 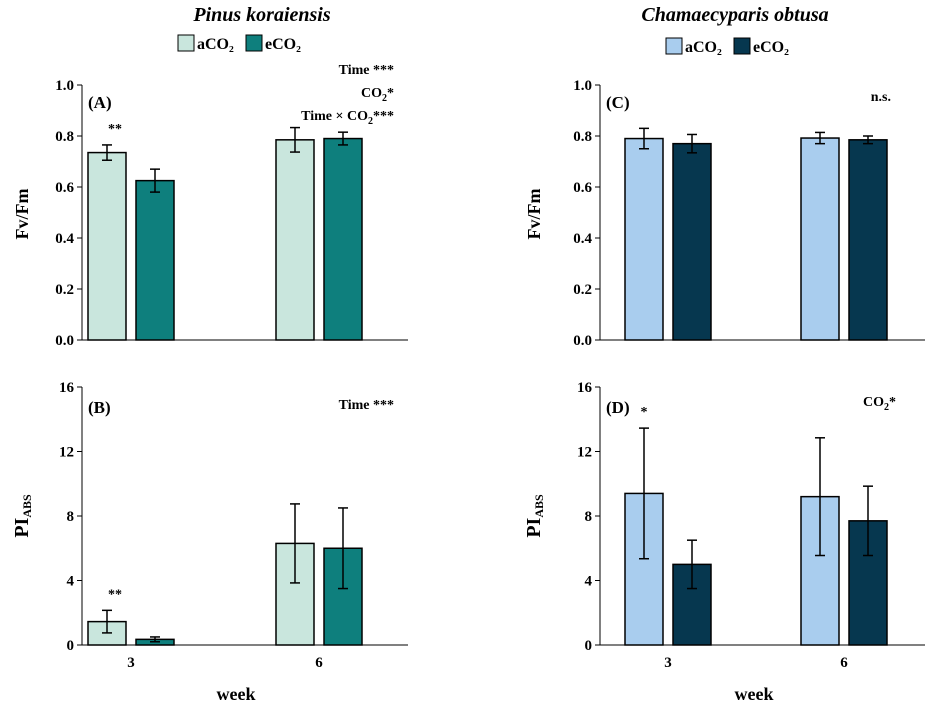 I want to click on error-bar-d-week6-eco2, so click(x=868, y=521).